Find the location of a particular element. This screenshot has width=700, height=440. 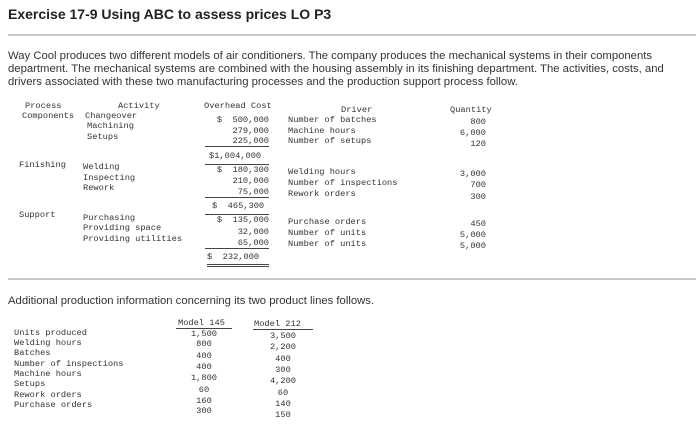

driver-cell: Number of setups is located at coordinates (330, 141).